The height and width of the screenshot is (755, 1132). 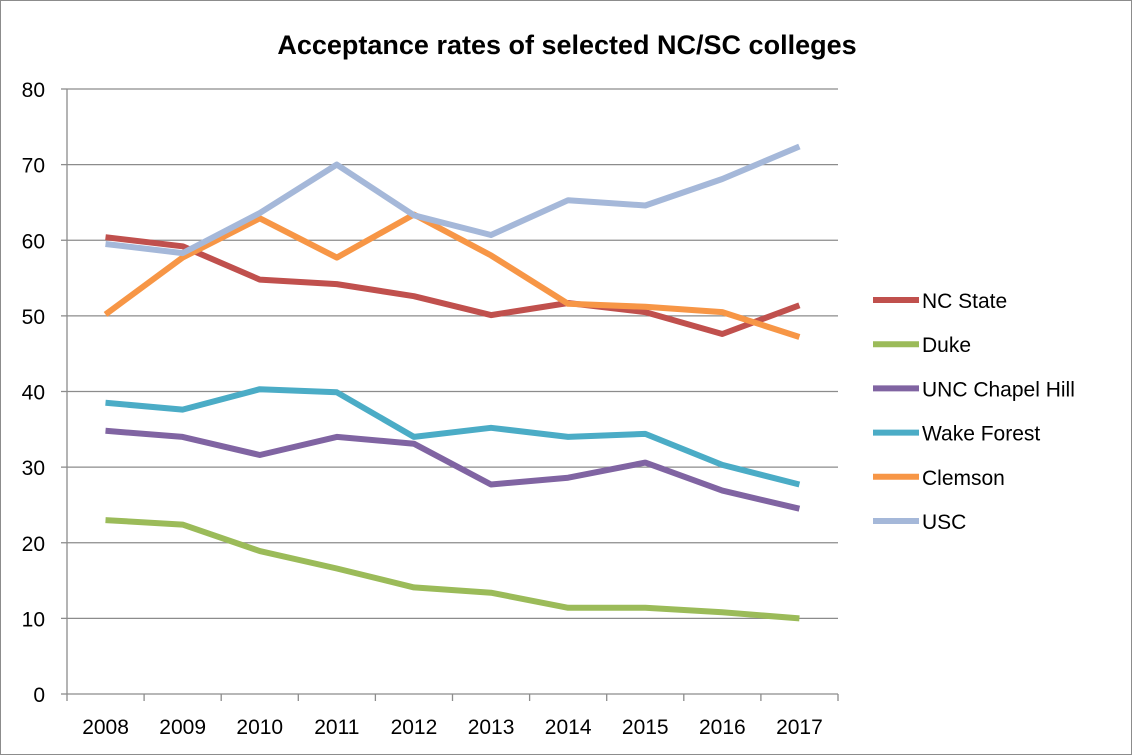 What do you see at coordinates (946, 345) in the screenshot?
I see `legend-label-duke: Duke` at bounding box center [946, 345].